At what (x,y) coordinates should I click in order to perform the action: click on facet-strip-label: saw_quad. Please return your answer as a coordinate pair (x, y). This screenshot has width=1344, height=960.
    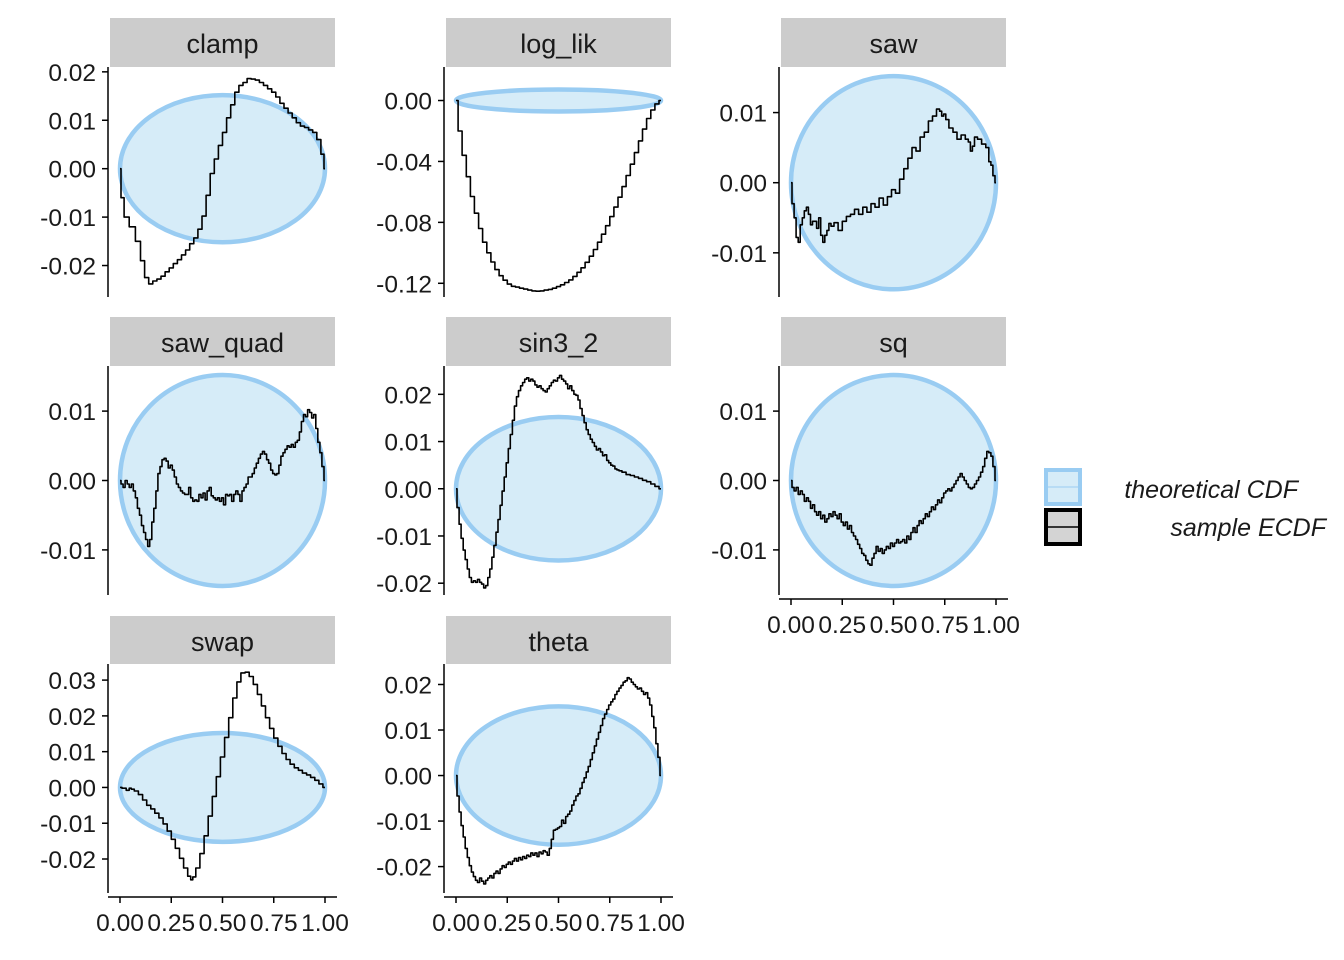
    Looking at the image, I should click on (222, 343).